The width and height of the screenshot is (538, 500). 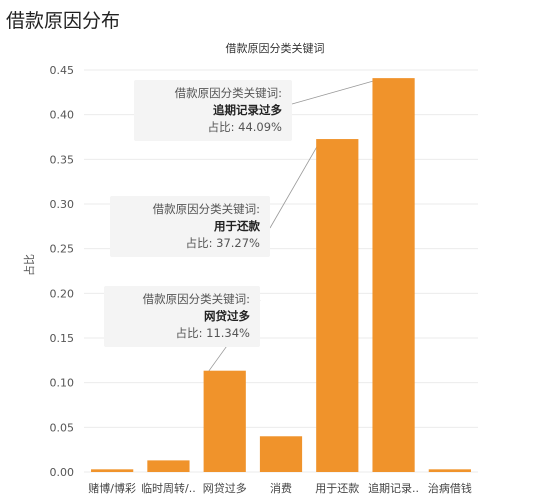 I want to click on tooltip-yuqi: 借款原因分类关键词: 追期记录过多 占比: 44.09%, so click(x=213, y=110).